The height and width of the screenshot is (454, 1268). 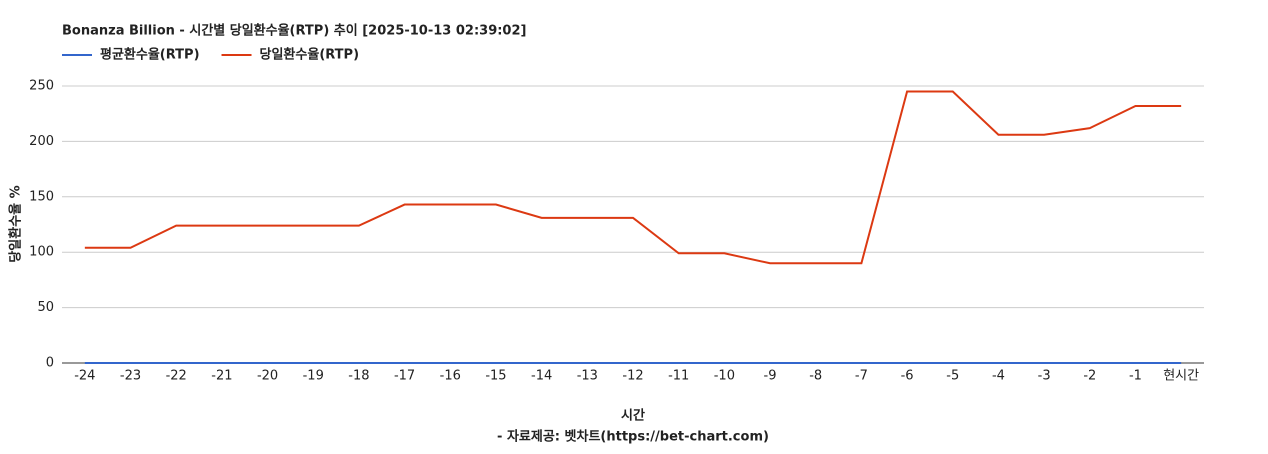 I want to click on x-tick-label: -6, so click(x=907, y=376).